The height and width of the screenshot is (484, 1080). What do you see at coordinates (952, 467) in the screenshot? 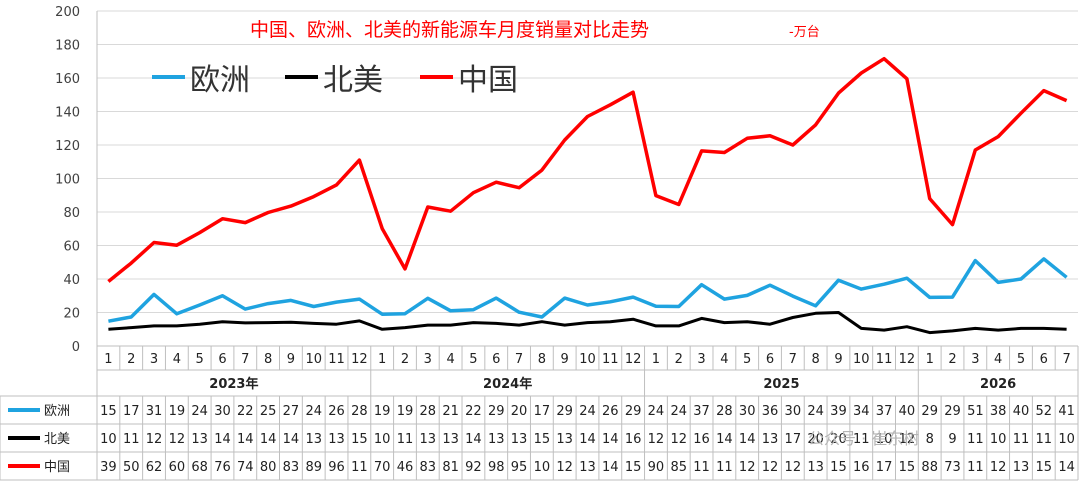
I see `table-cell: 73` at bounding box center [952, 467].